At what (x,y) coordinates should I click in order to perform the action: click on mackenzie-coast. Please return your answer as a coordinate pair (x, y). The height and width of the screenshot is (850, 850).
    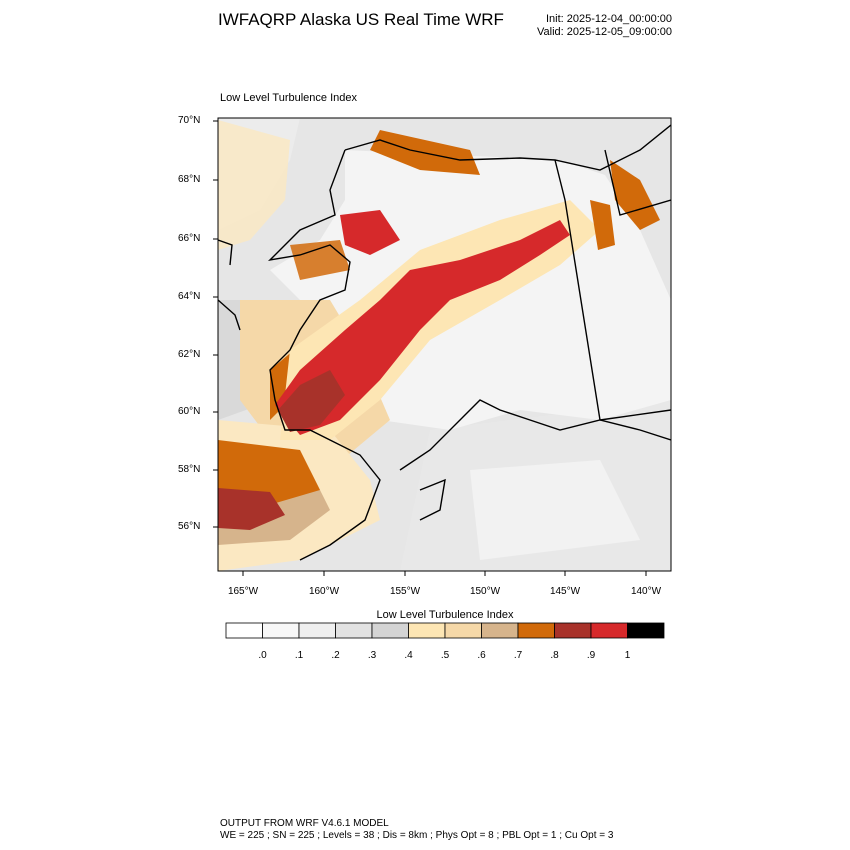
    Looking at the image, I should click on (637, 182).